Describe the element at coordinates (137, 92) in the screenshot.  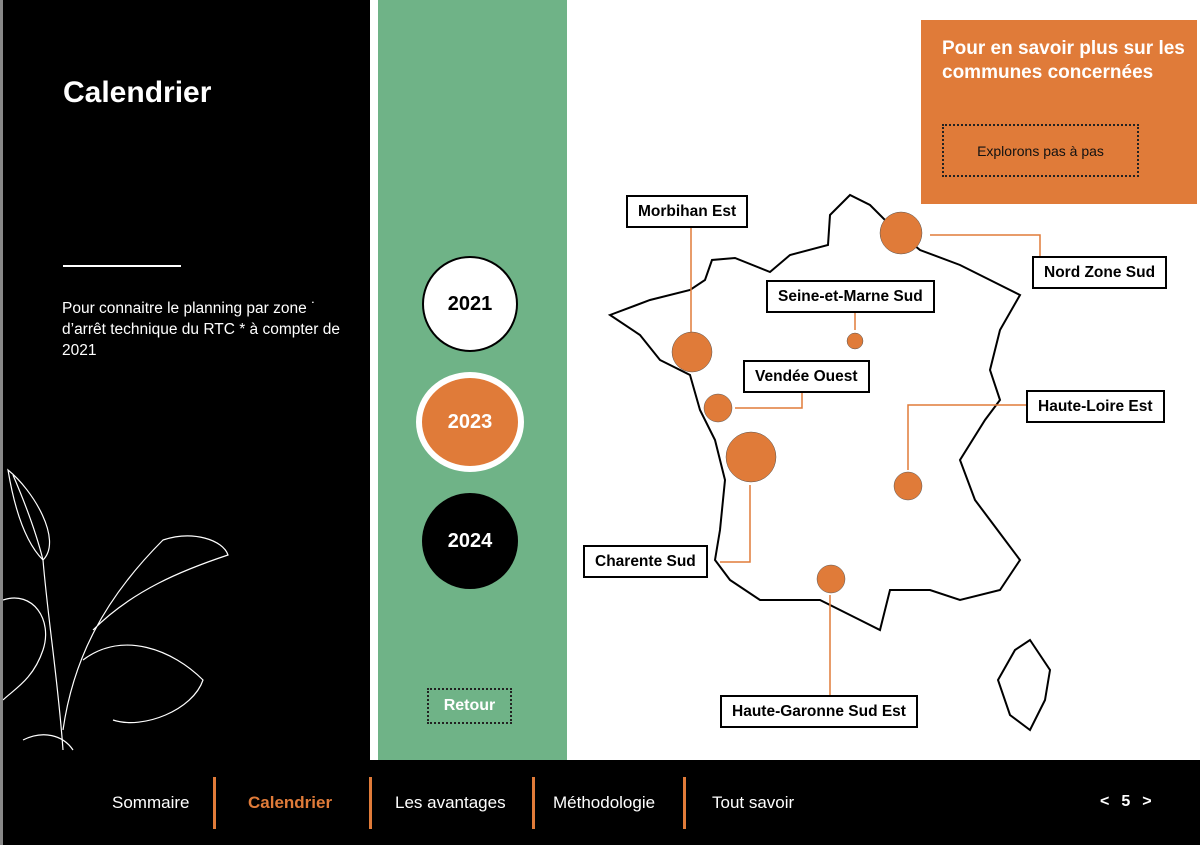
I see `page-title: Calendrier` at that location.